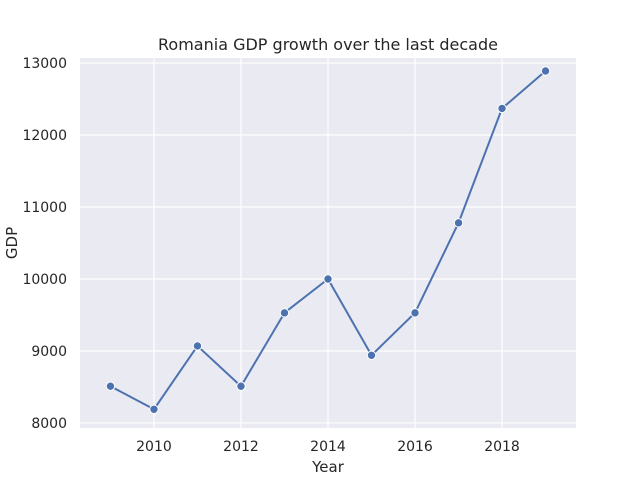 The width and height of the screenshot is (640, 480). Describe the element at coordinates (12, 243) in the screenshot. I see `y-axis-label: GDP` at that location.